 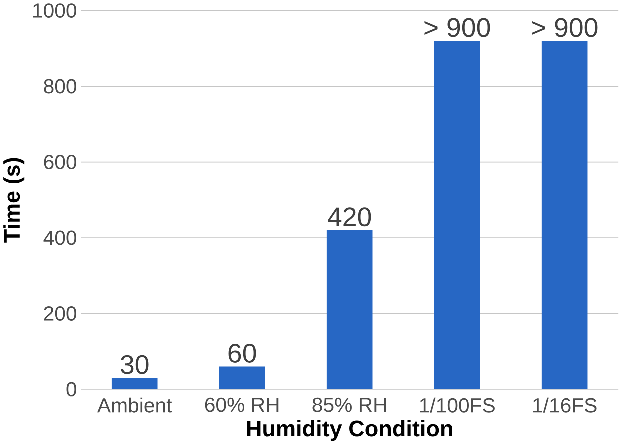 What do you see at coordinates (134, 364) in the screenshot?
I see `data-label: 30` at bounding box center [134, 364].